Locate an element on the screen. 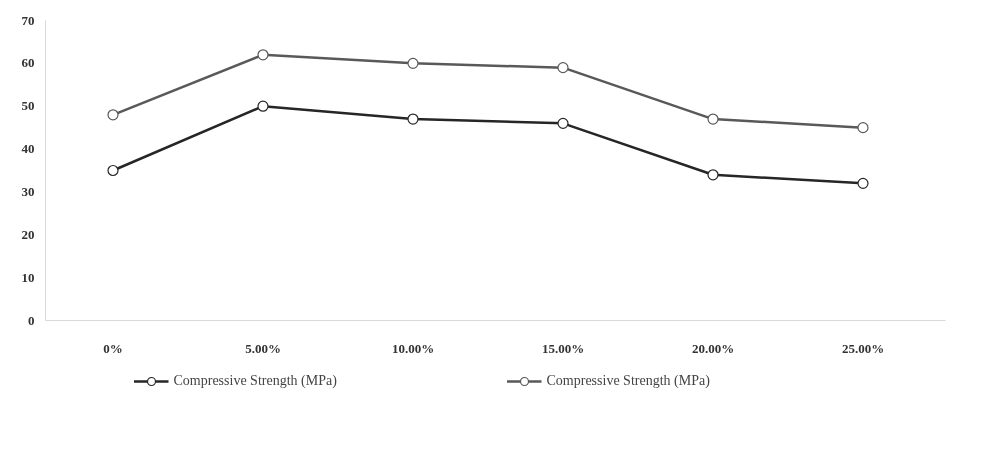 This screenshot has width=1005, height=460. y-tick-label: 0 is located at coordinates (31, 320).